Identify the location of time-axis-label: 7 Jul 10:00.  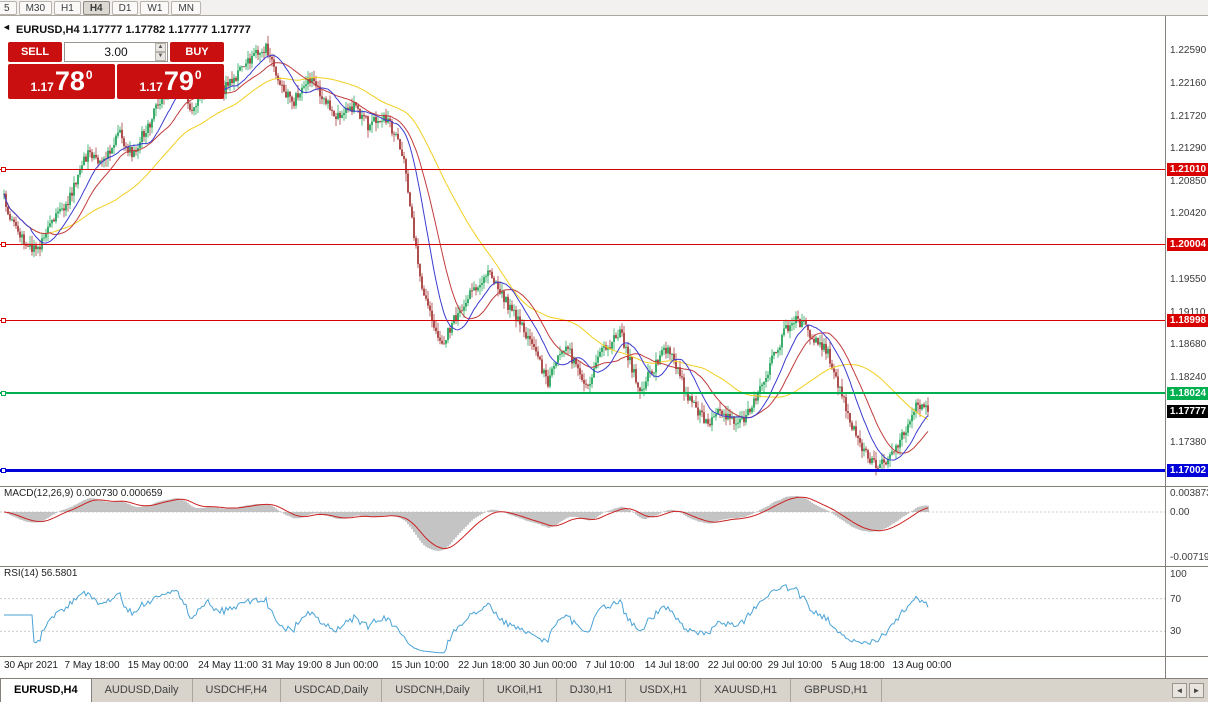
(610, 665).